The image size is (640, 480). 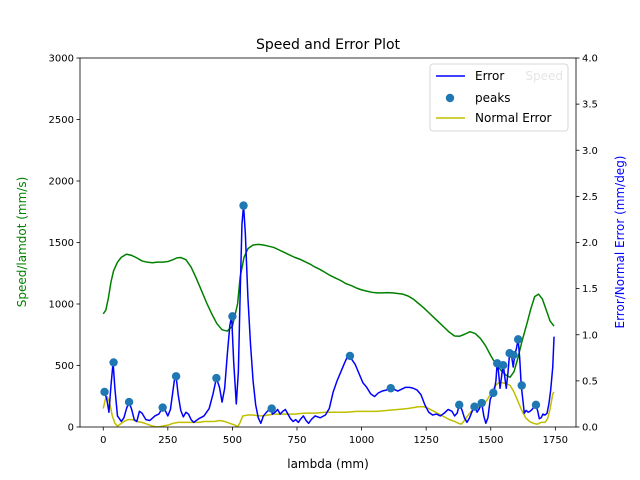 What do you see at coordinates (61, 182) in the screenshot?
I see `y-left-tick-label: 2000` at bounding box center [61, 182].